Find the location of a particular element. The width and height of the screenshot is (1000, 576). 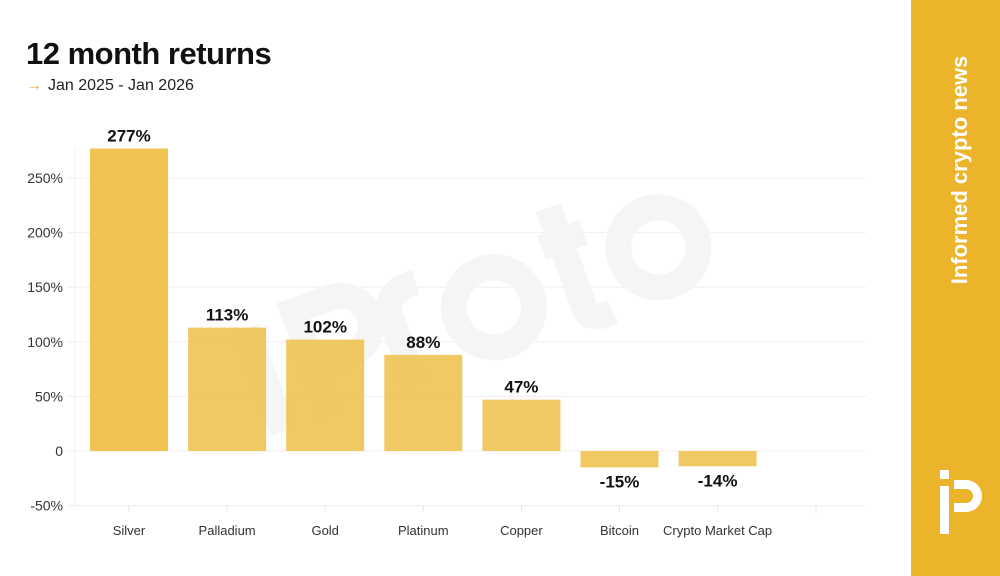

data-label: -14% is located at coordinates (718, 480).